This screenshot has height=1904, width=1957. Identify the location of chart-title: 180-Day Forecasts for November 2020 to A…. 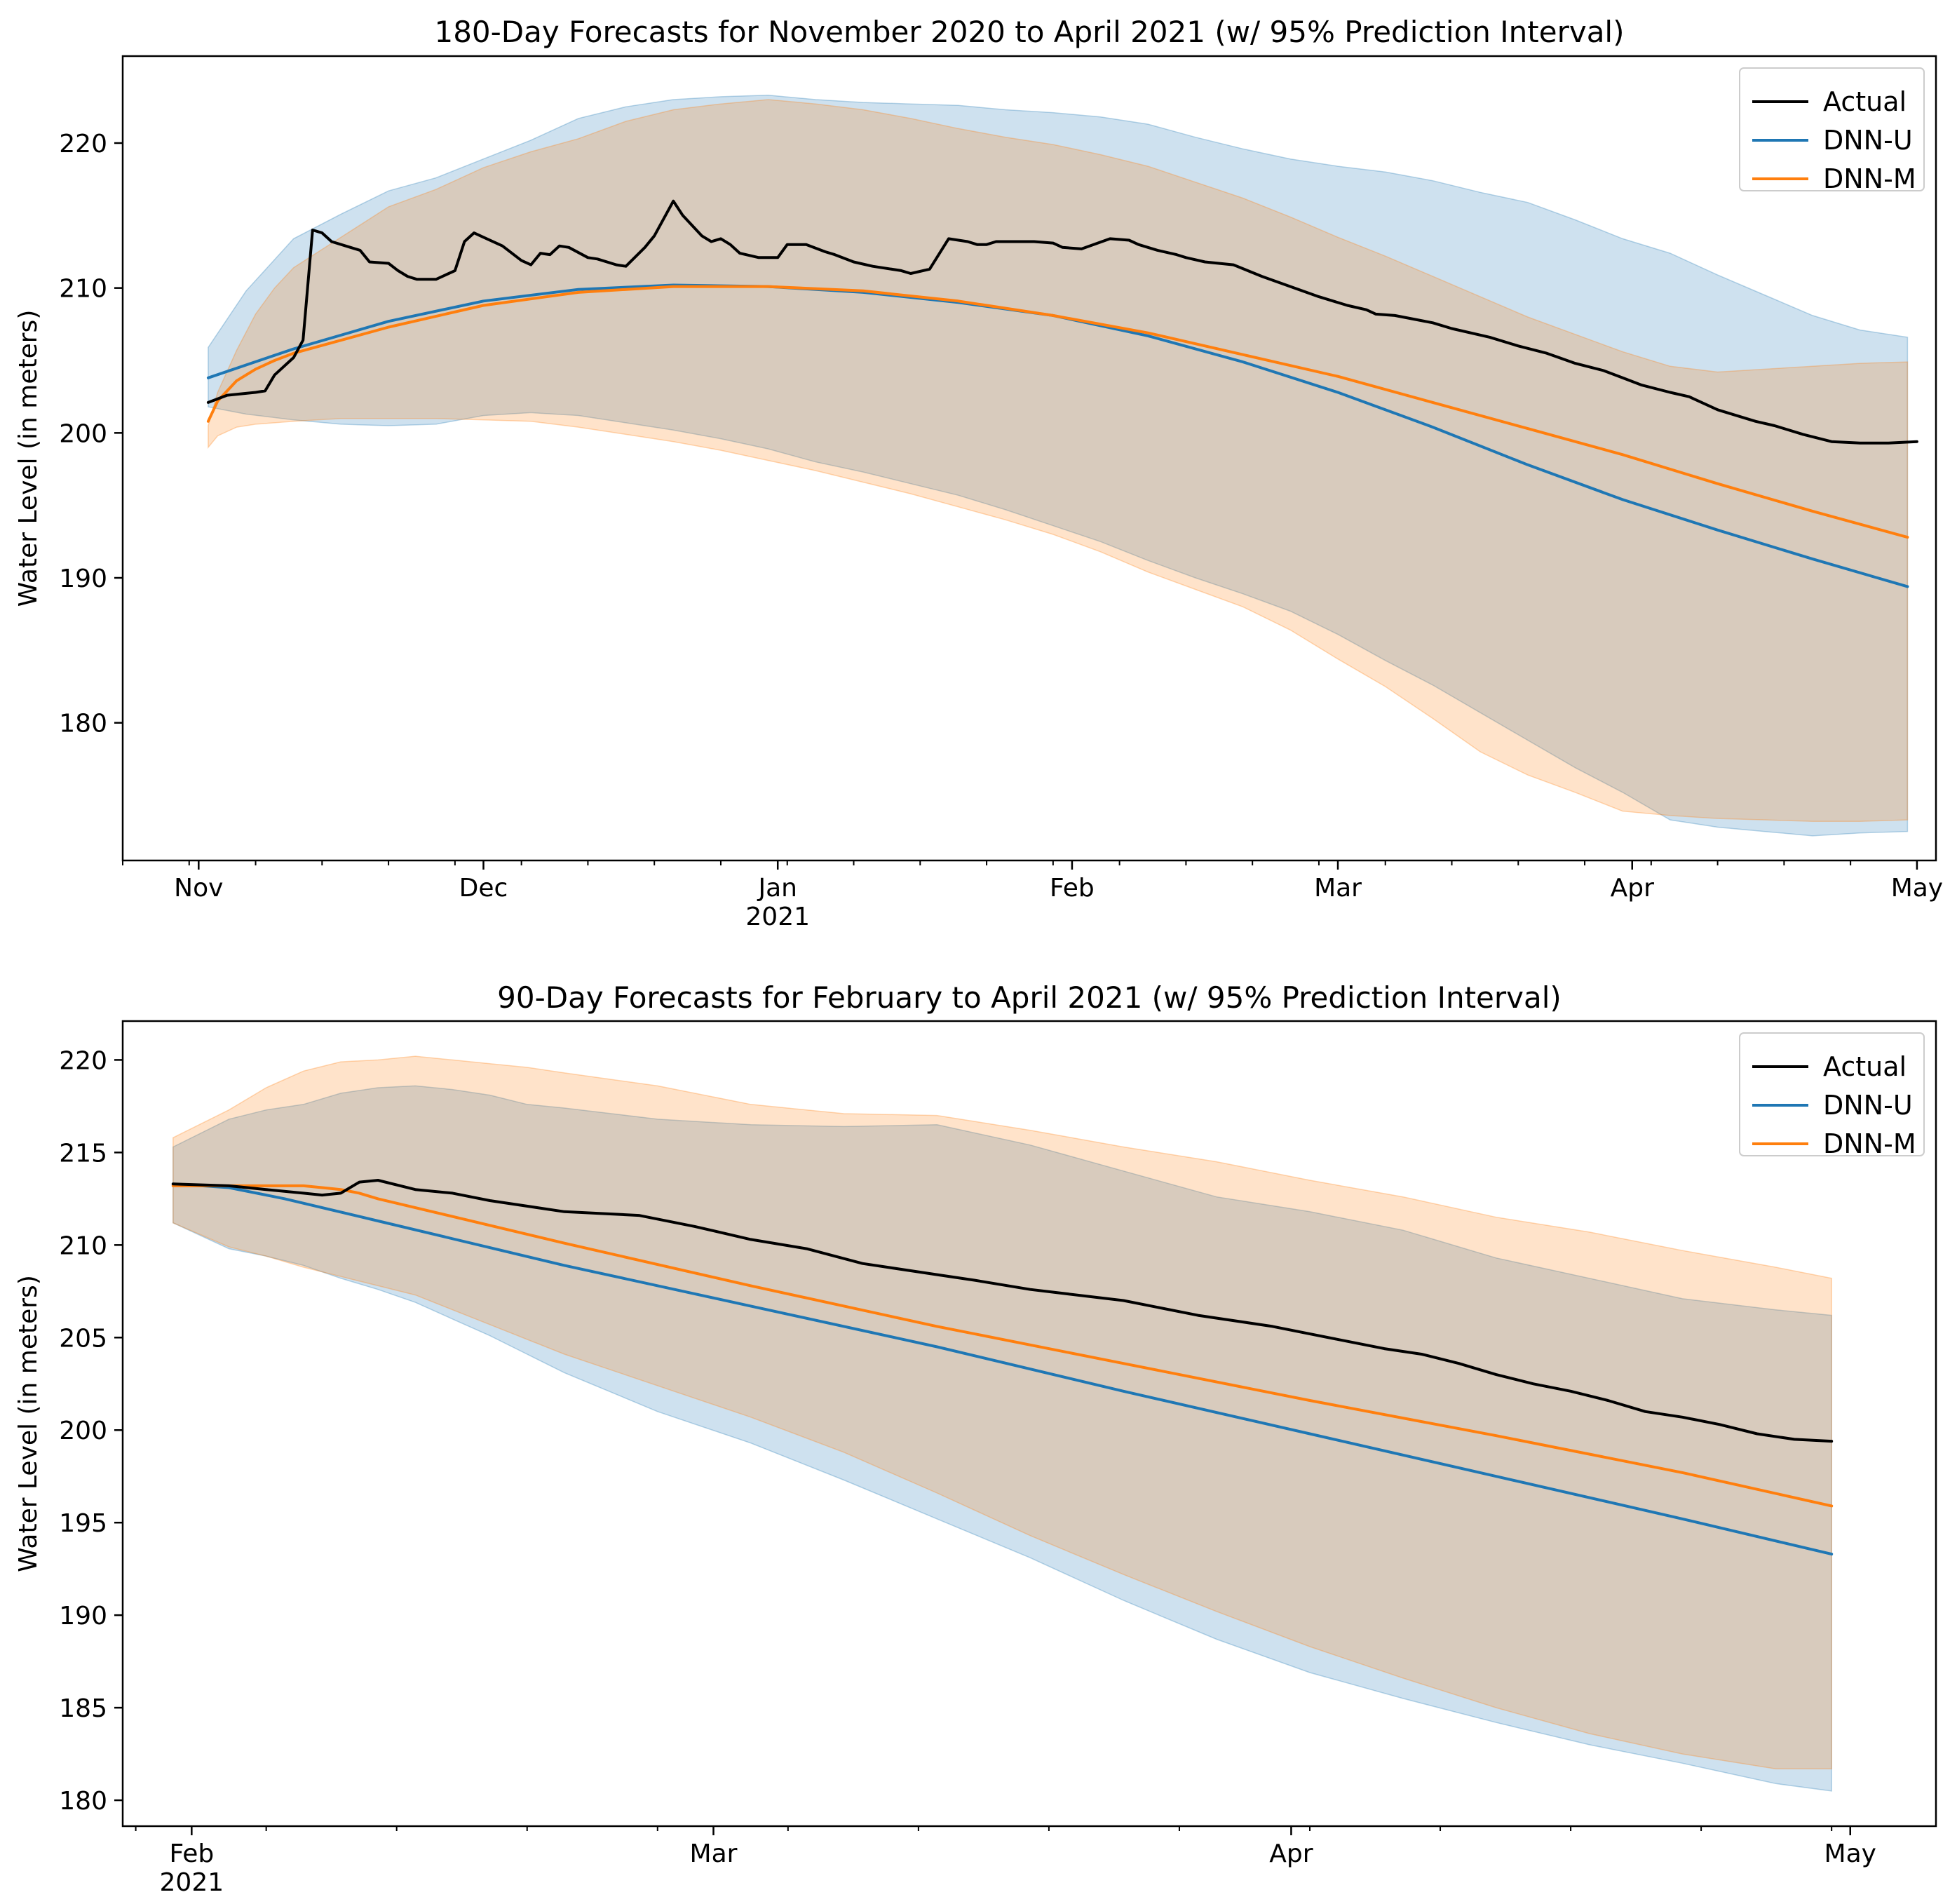
(1029, 32).